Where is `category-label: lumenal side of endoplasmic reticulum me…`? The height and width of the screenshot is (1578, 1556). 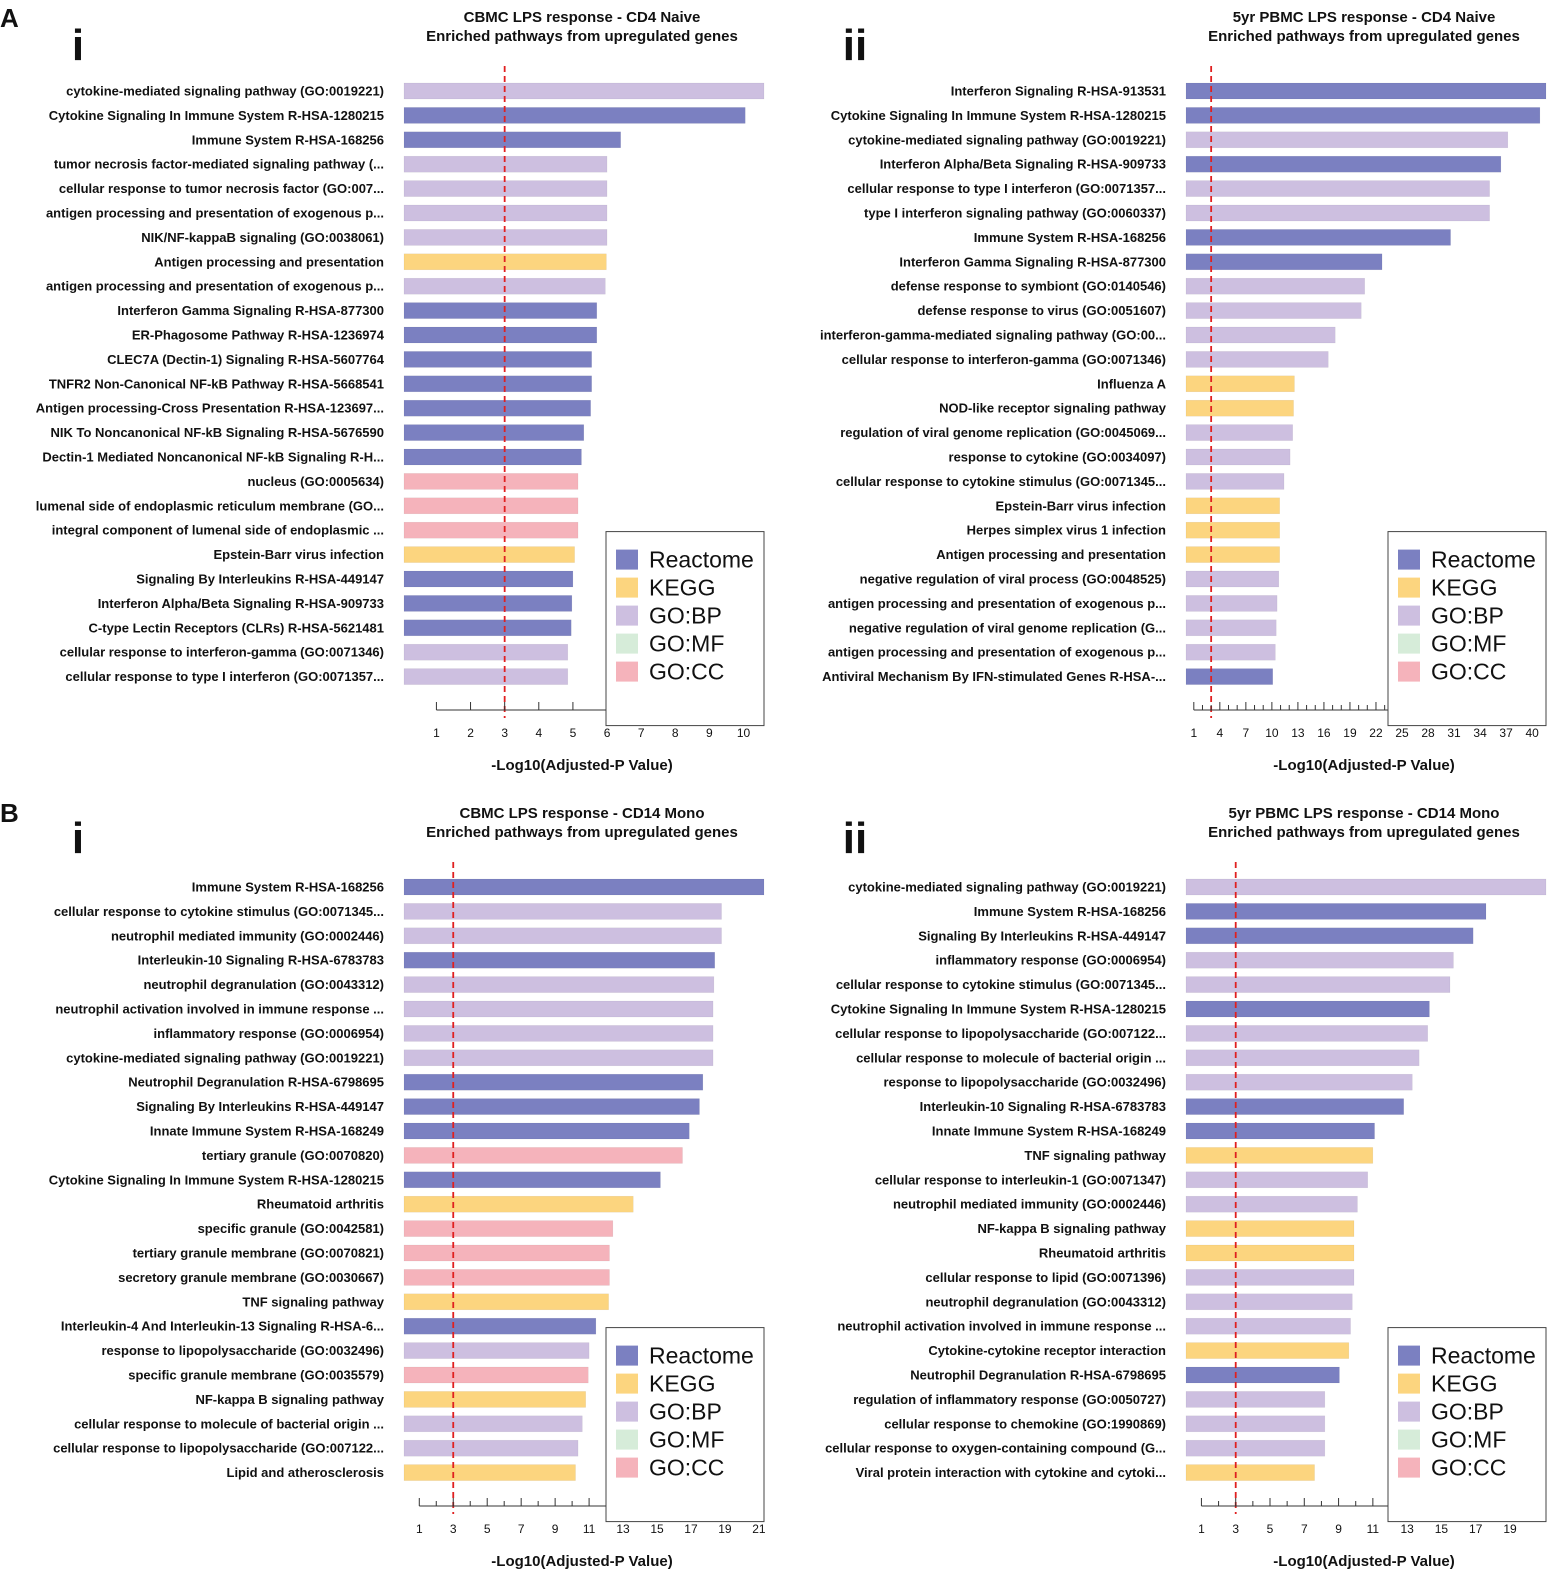 category-label: lumenal side of endoplasmic reticulum me… is located at coordinates (210, 505).